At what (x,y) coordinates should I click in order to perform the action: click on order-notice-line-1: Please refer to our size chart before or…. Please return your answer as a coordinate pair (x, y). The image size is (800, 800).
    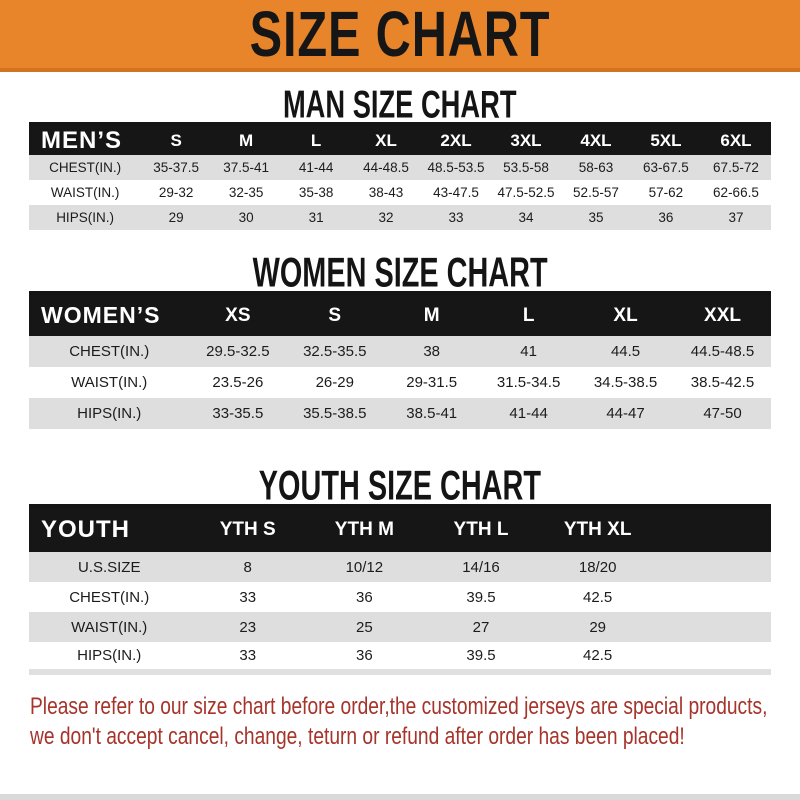
    Looking at the image, I should click on (399, 706).